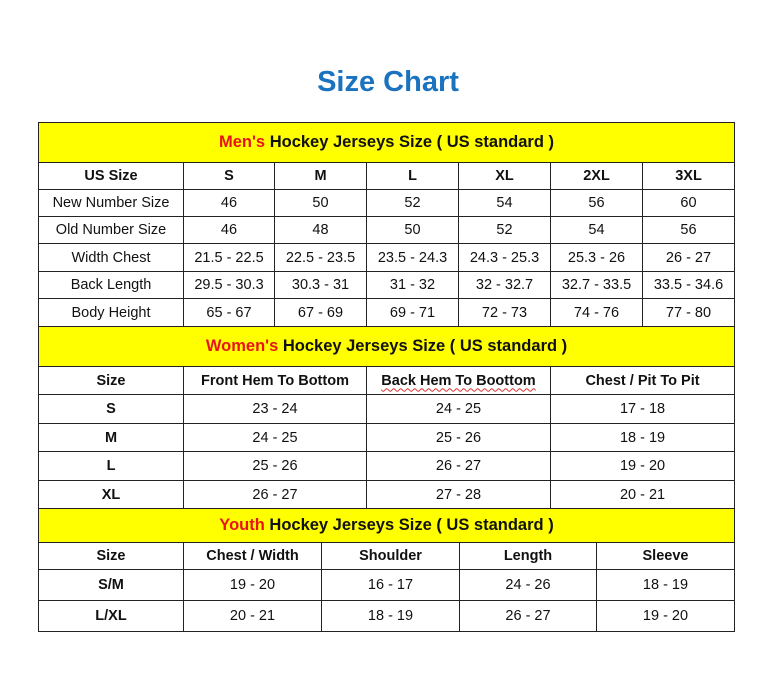 The image size is (776, 692). Describe the element at coordinates (111, 437) in the screenshot. I see `row-label: M` at that location.